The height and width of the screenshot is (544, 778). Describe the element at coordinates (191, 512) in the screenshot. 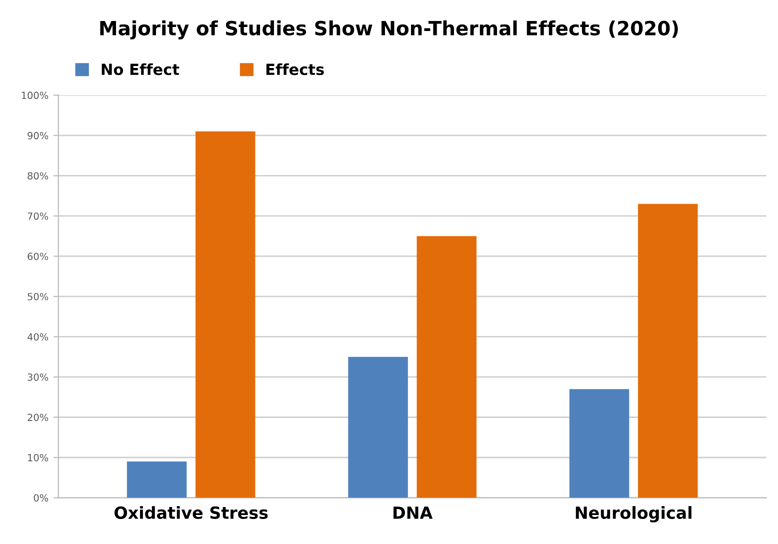

I see `x-tick-label: Oxidative Stress` at that location.